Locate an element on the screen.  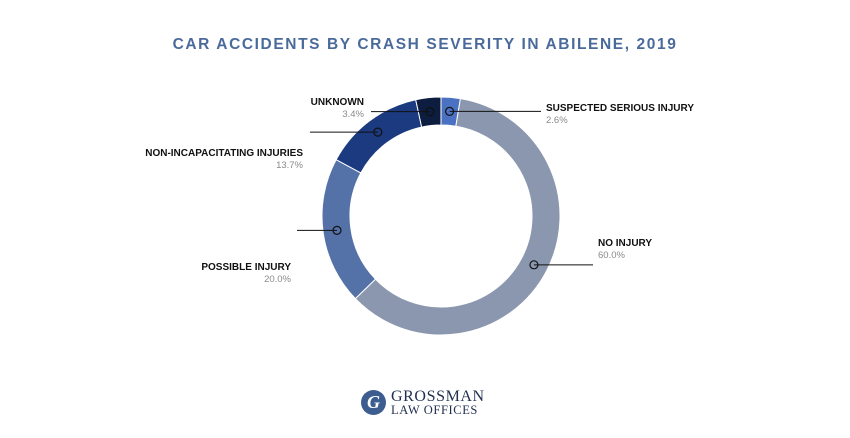
marker-unknown is located at coordinates (430, 112).